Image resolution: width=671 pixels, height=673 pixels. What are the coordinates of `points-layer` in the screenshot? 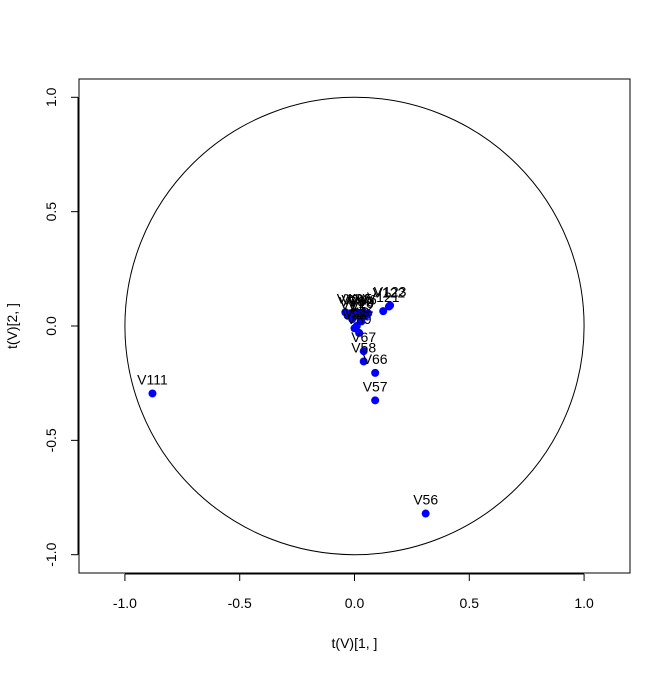 It's located at (289, 409).